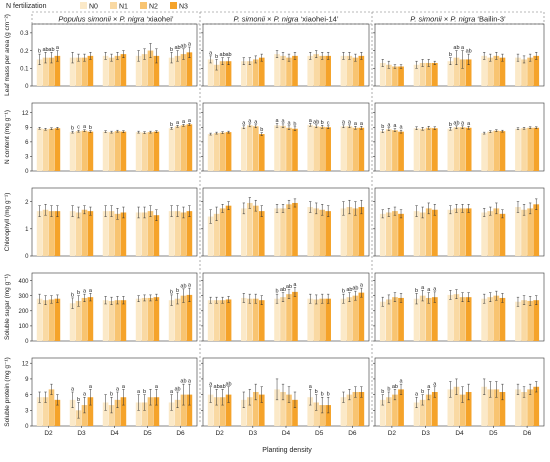  Describe the element at coordinates (183, 7) in the screenshot. I see `legend-label-n3: N3` at that location.